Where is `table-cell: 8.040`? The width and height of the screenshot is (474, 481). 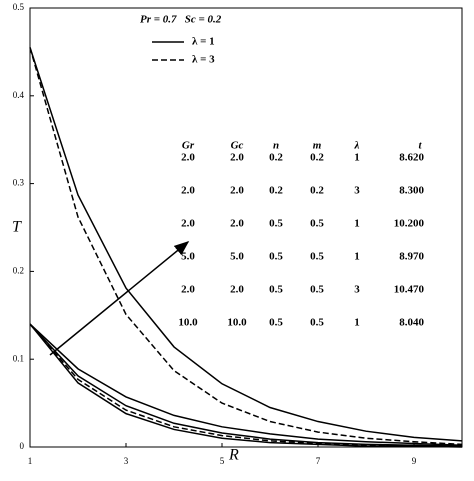 table-cell: 8.040 is located at coordinates (411, 323).